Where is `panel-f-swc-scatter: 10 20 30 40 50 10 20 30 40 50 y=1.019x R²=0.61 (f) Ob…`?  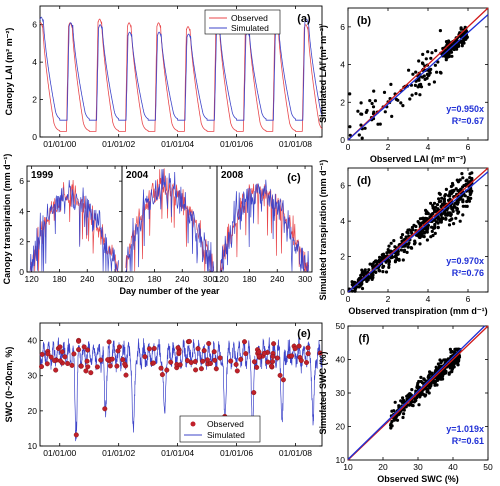 panel-f-swc-scatter: 10 20 30 40 50 10 20 30 40 50 y=1.019x R²=0.61 (f) Ob… is located at coordinates (405, 402).